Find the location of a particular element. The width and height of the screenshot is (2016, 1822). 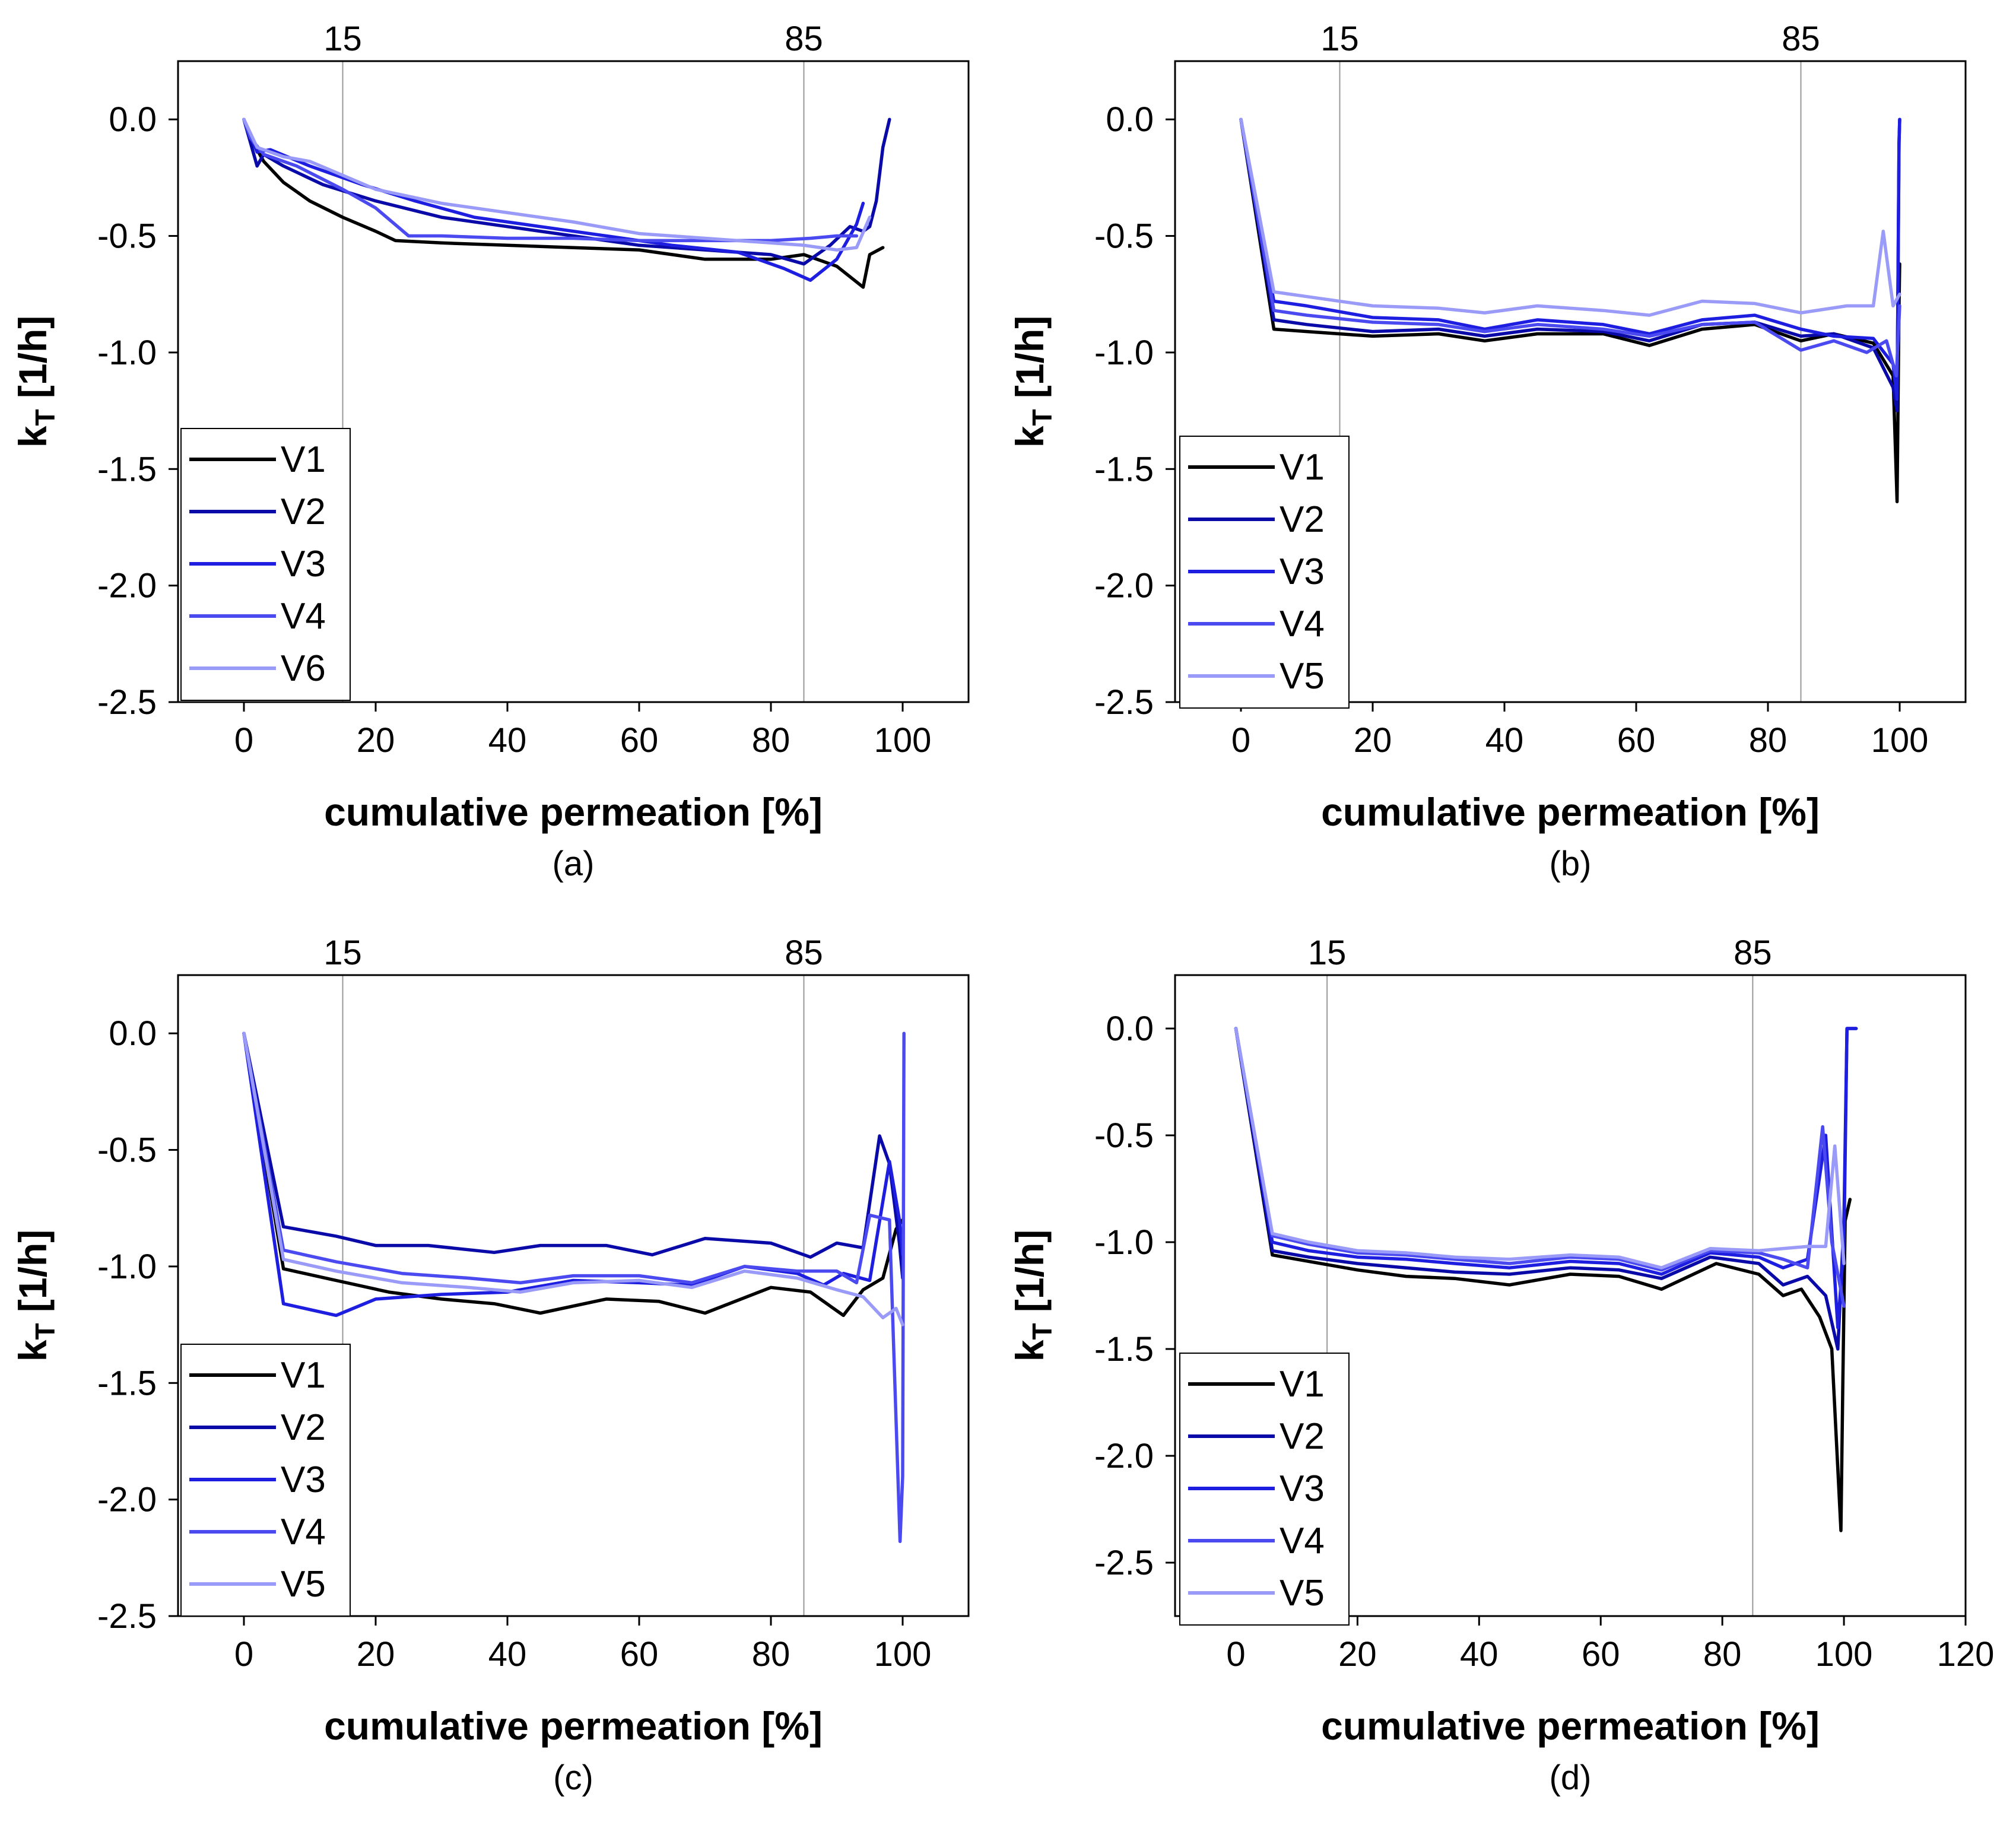

panel-label: (c) is located at coordinates (573, 1777).